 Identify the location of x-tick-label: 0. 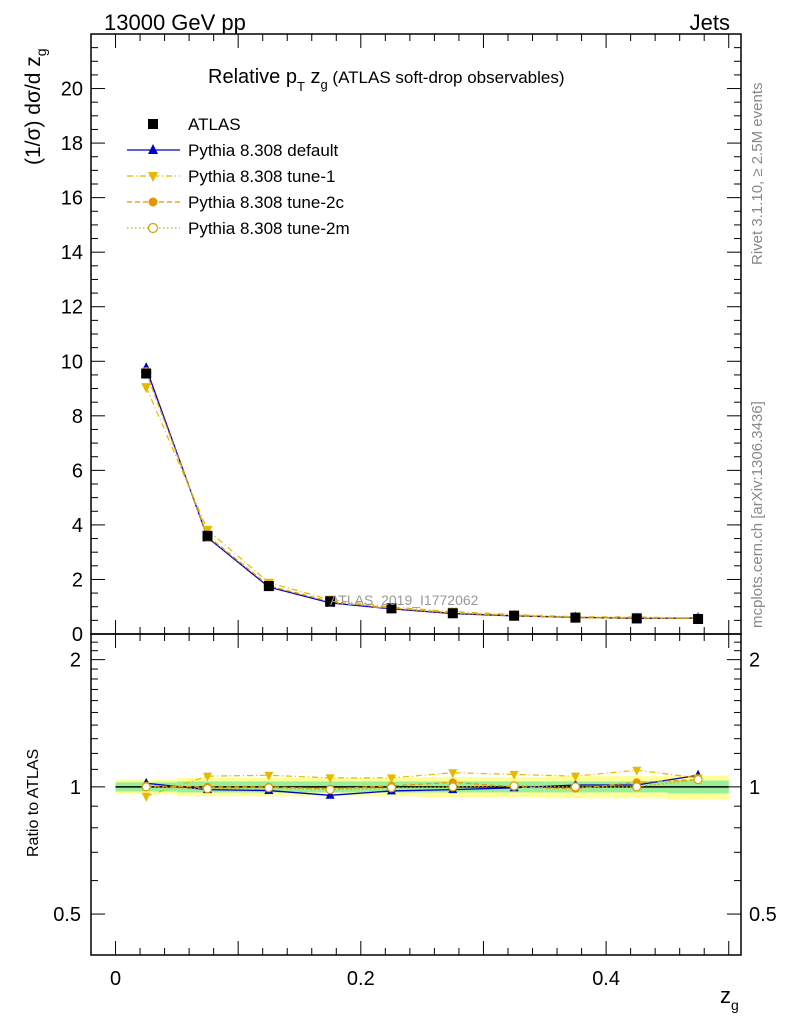
(115, 979).